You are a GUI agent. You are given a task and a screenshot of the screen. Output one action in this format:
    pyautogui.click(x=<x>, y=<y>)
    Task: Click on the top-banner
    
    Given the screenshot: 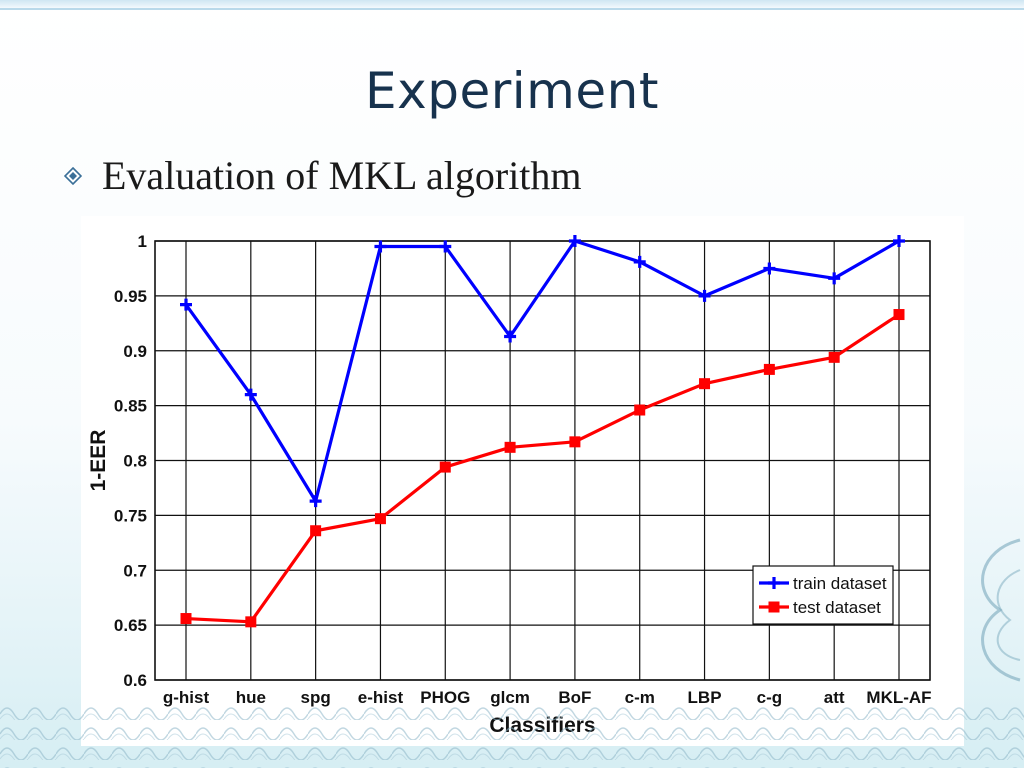 What is the action you would take?
    pyautogui.click(x=512, y=5)
    